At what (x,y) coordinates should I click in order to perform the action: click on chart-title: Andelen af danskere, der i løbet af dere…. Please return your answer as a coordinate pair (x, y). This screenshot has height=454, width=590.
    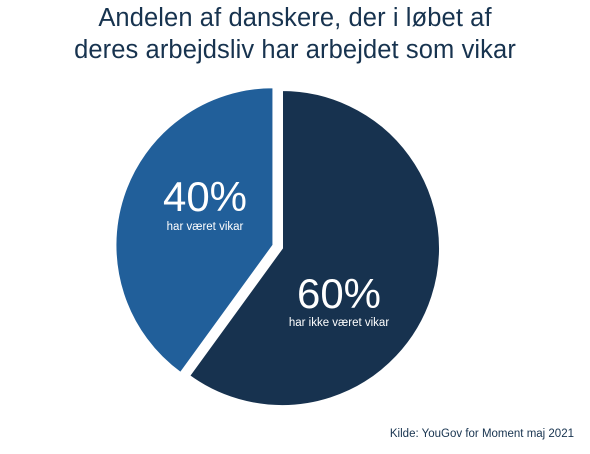
    Looking at the image, I should click on (295, 34).